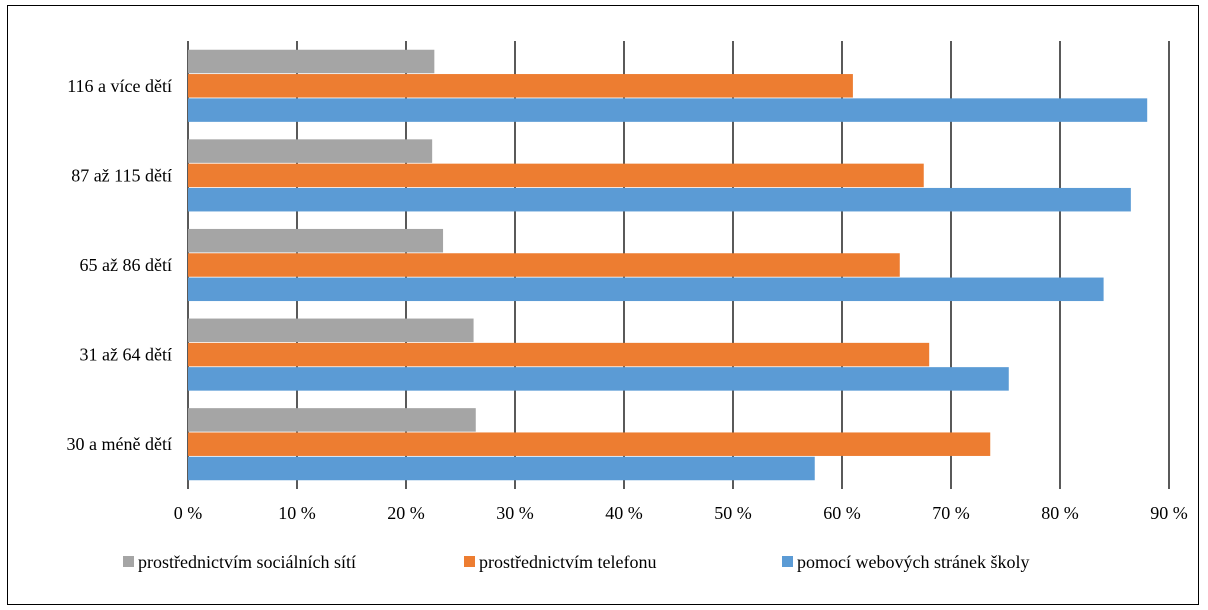 This screenshot has width=1208, height=610. I want to click on x-tick-label: 40 %, so click(624, 513).